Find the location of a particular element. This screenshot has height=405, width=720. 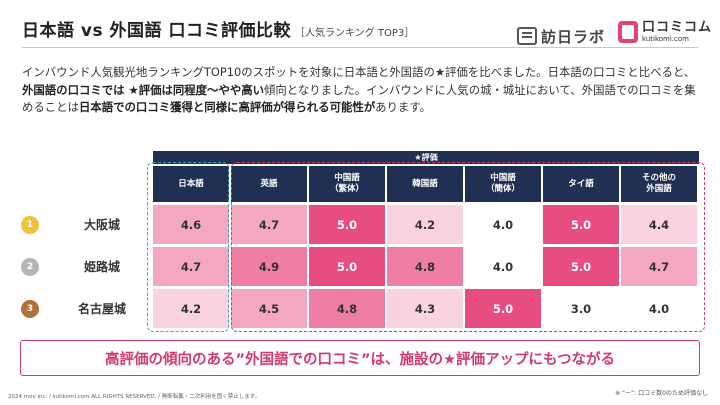

page-subtitle: ［人気ランキング TOP3］ is located at coordinates (354, 33).